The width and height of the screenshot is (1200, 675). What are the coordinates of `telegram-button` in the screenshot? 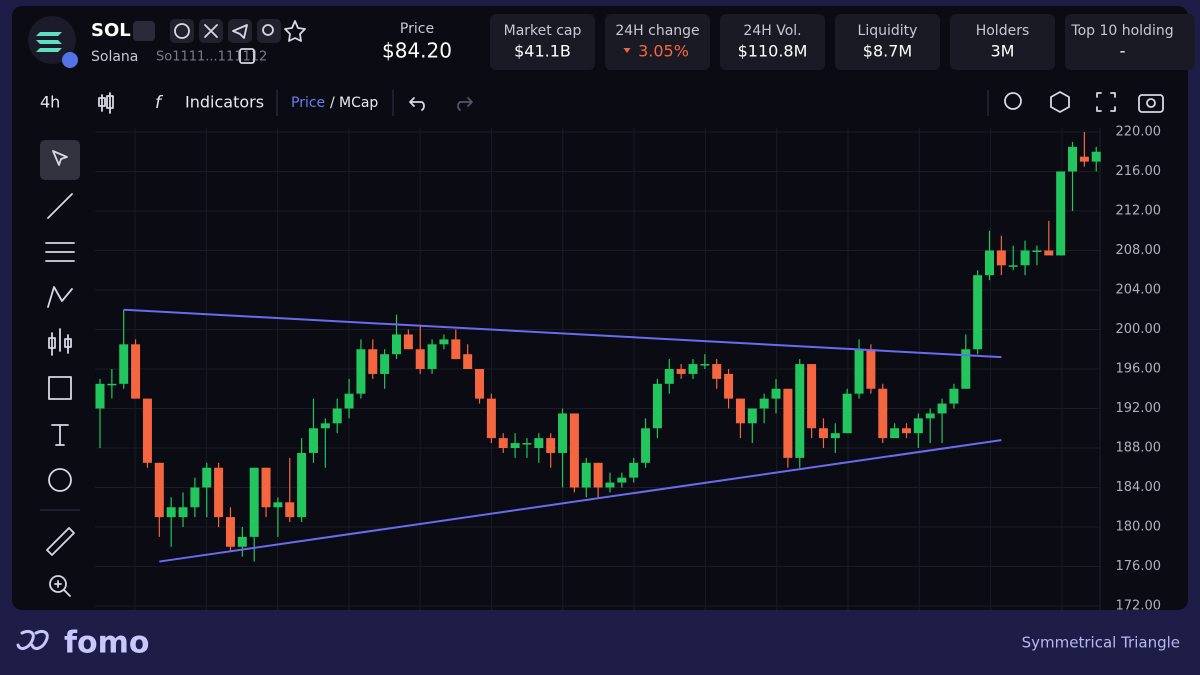 It's located at (240, 31).